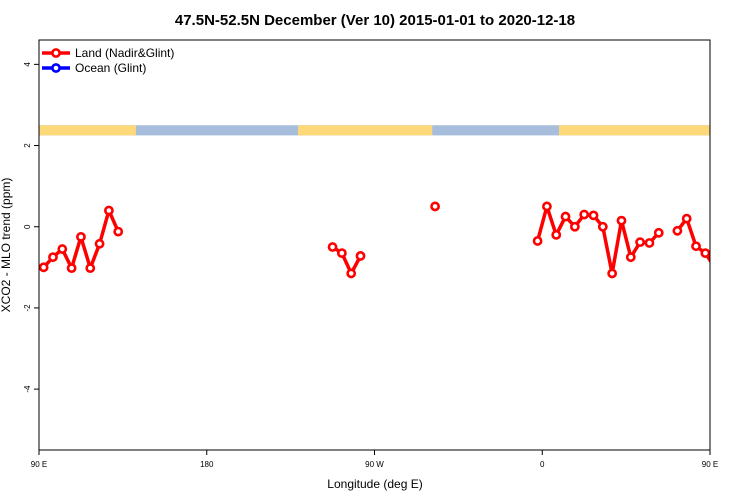  What do you see at coordinates (374, 484) in the screenshot?
I see `x-axis-label: Longitude (deg E)` at bounding box center [374, 484].